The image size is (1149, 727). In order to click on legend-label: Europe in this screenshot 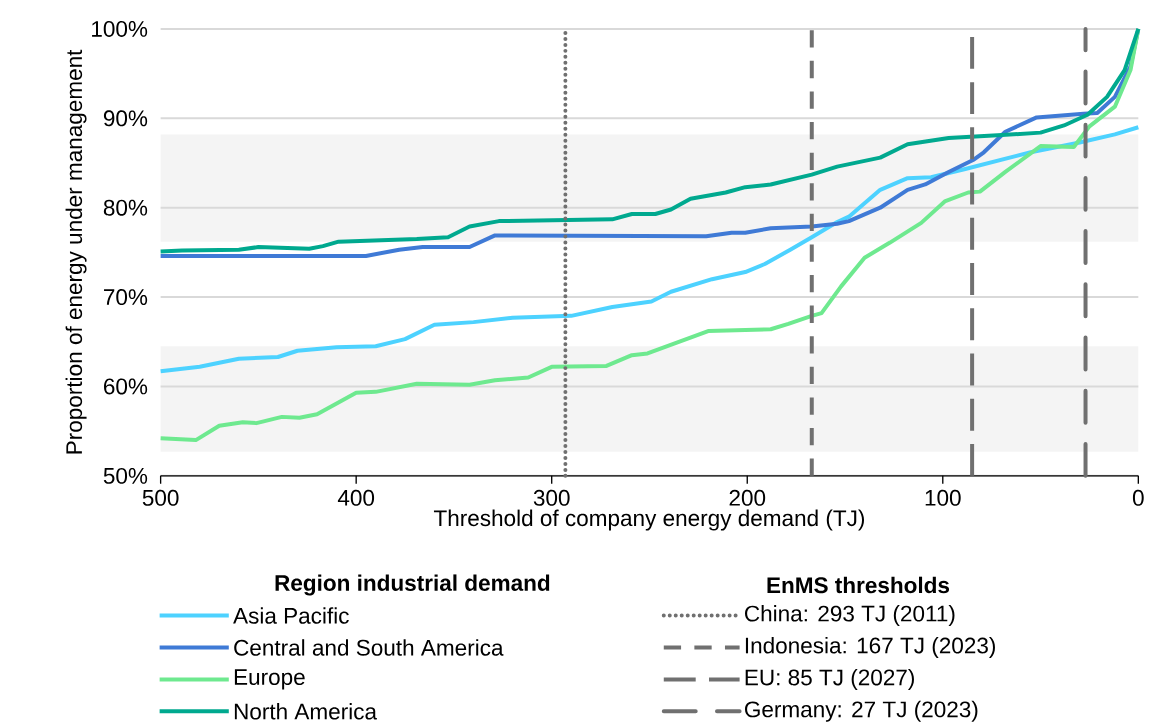, I will do `click(269, 679)`.